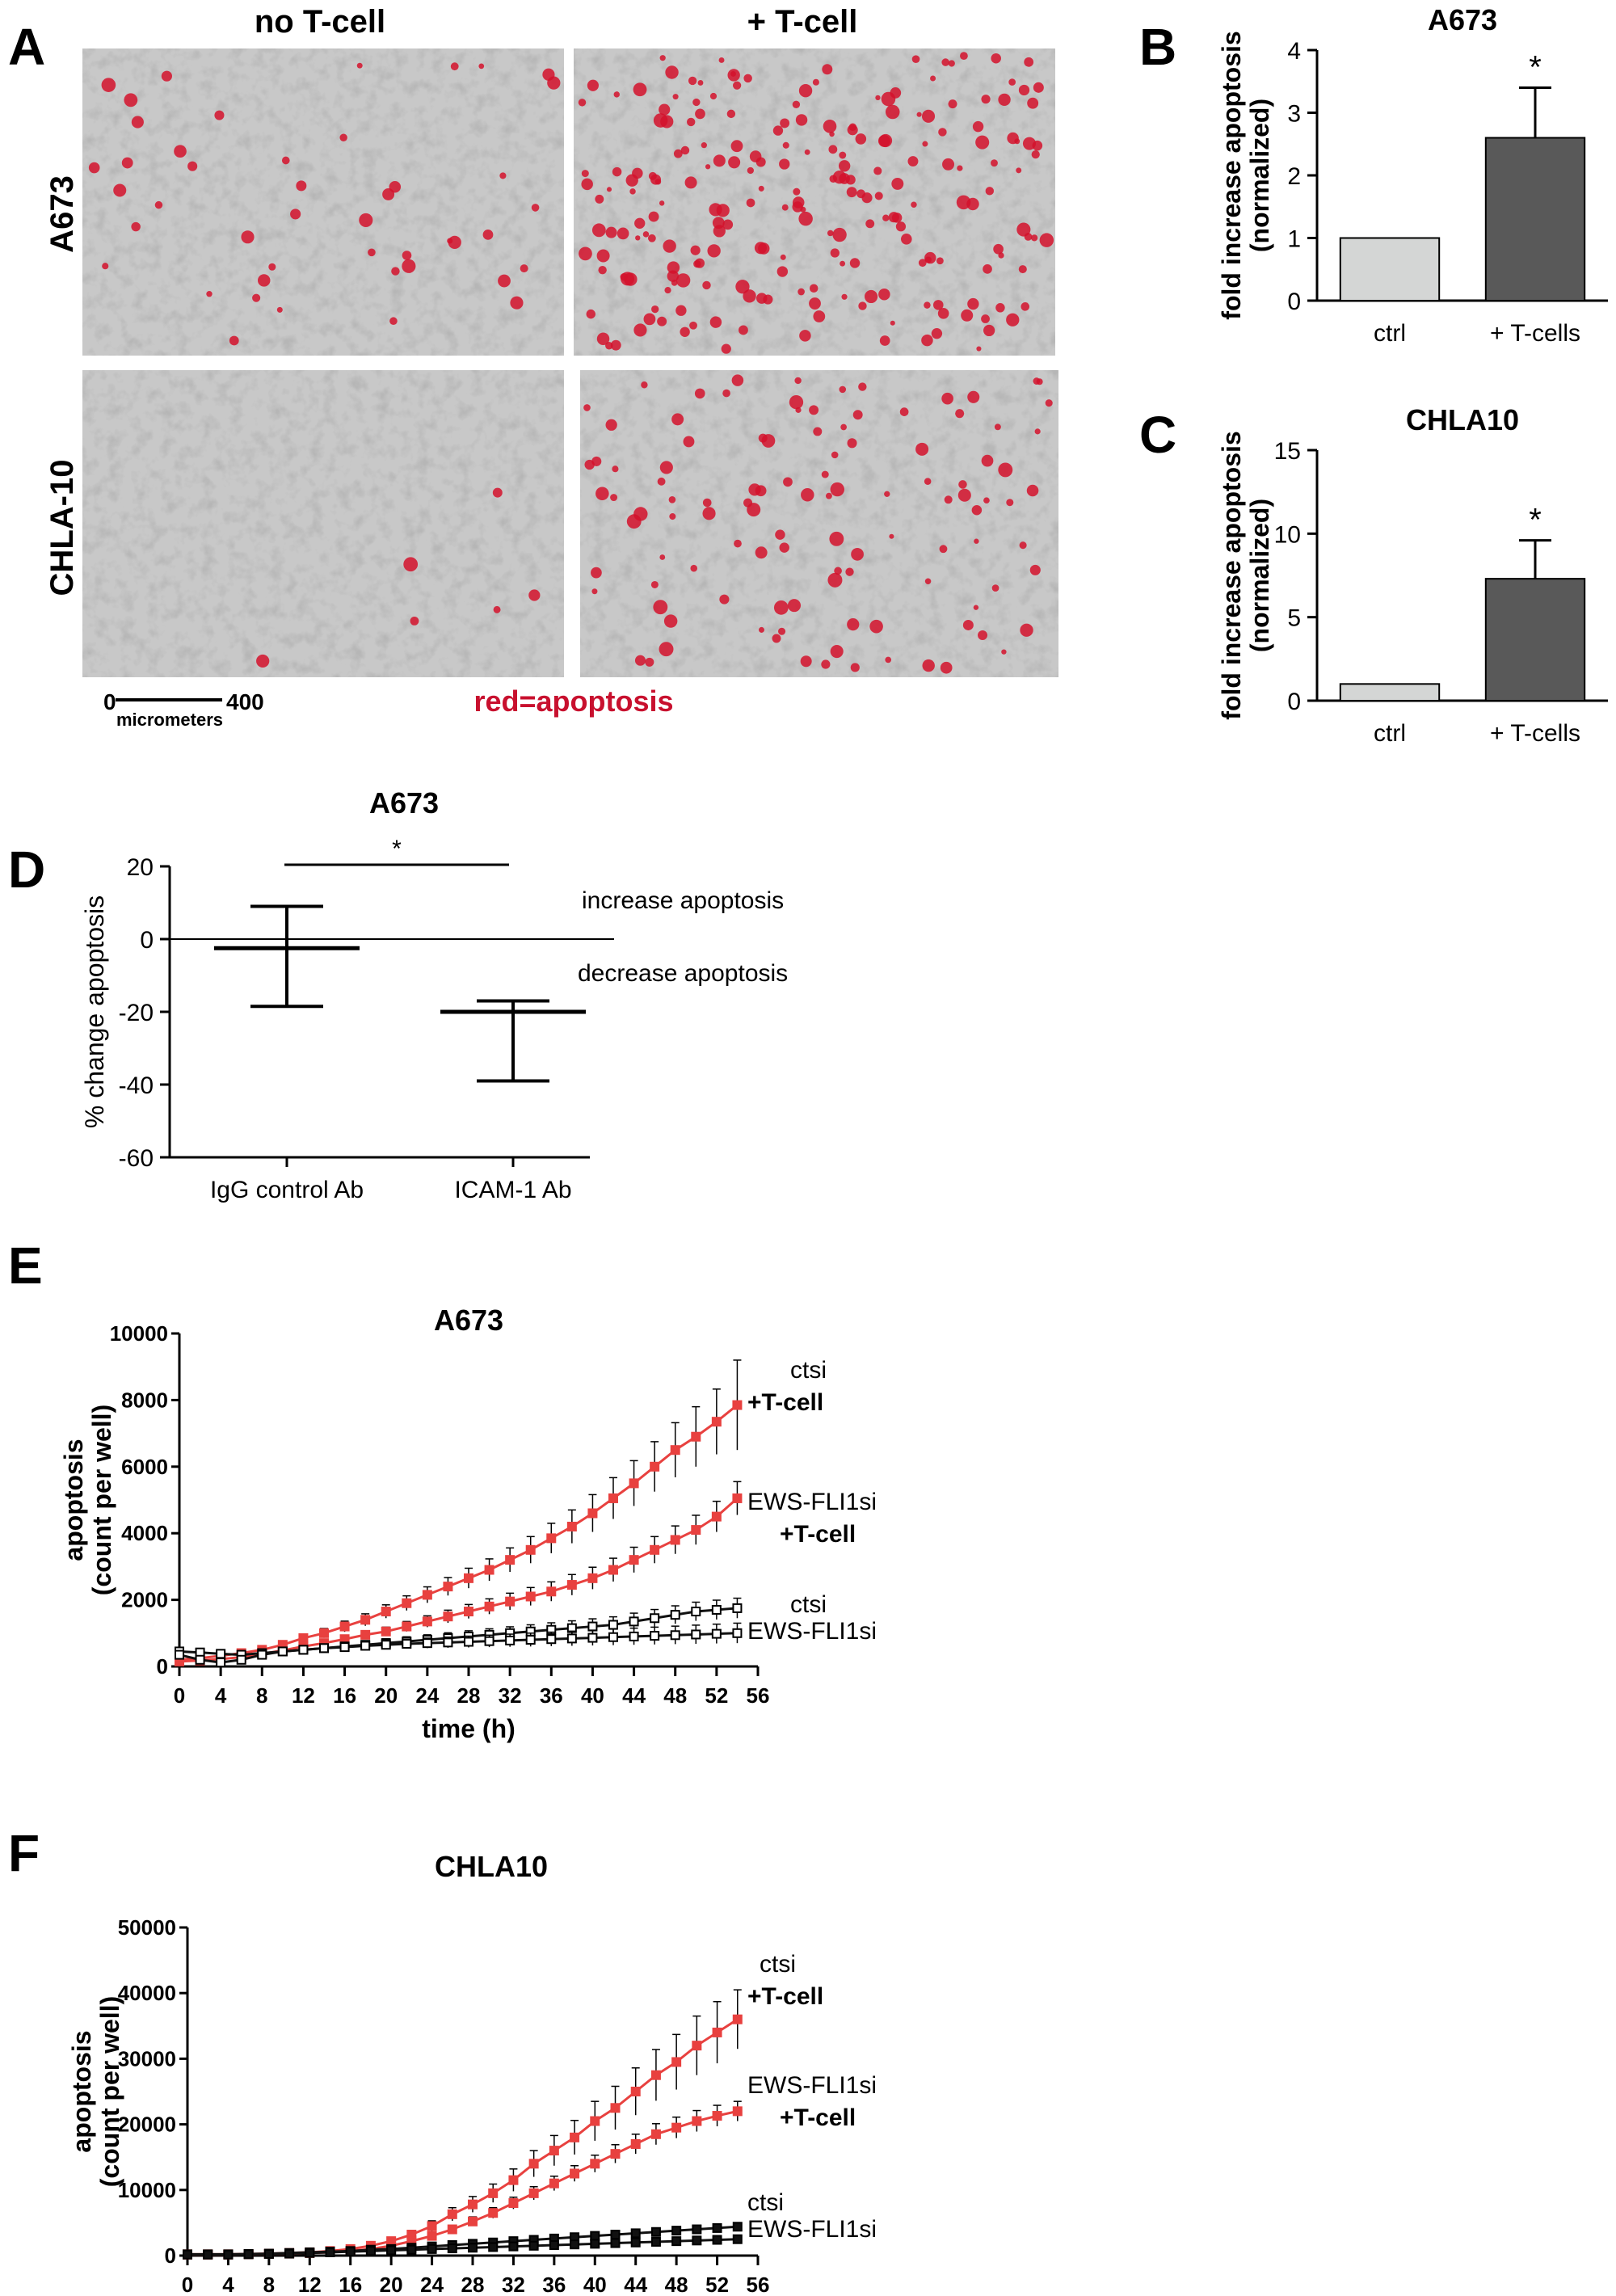  I want to click on significance-mark: *, so click(397, 849).